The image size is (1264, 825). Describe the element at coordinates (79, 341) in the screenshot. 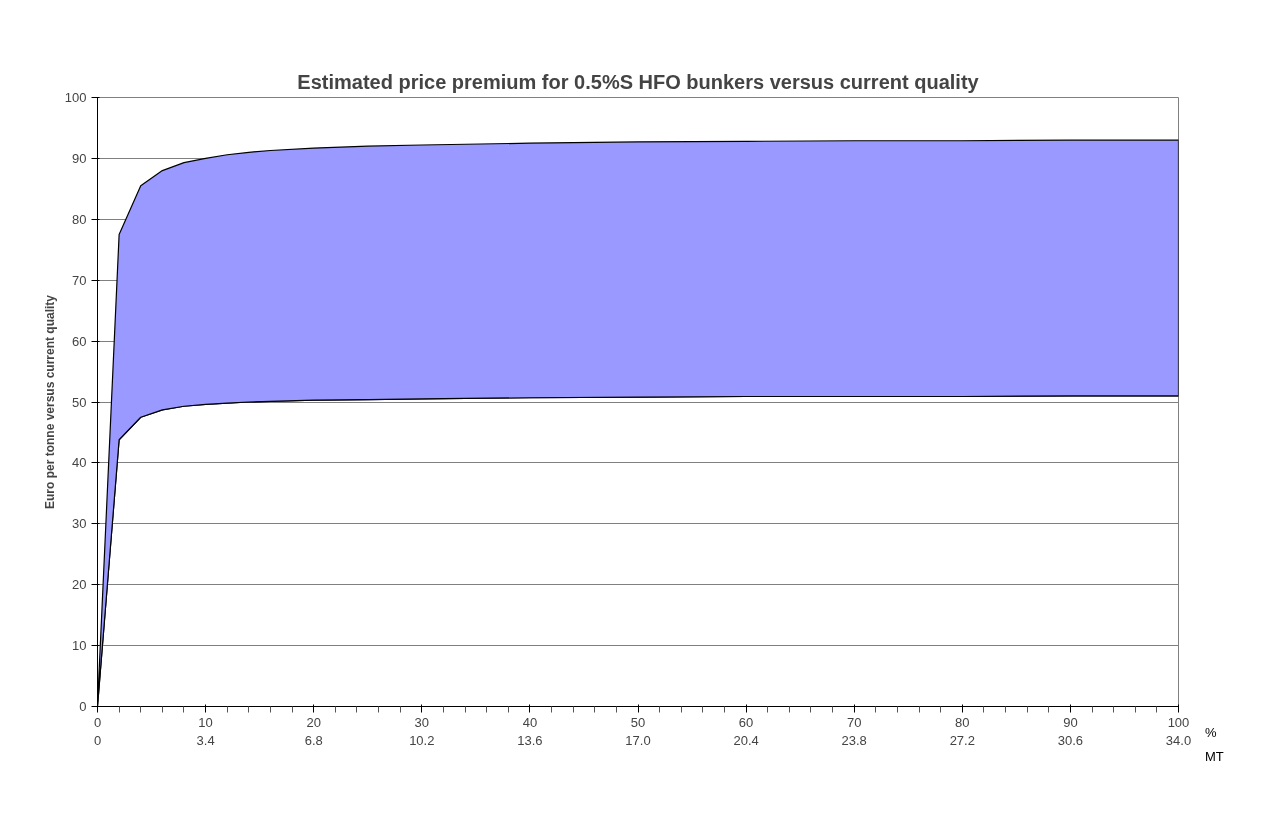

I see `y-tick-label: 60` at that location.